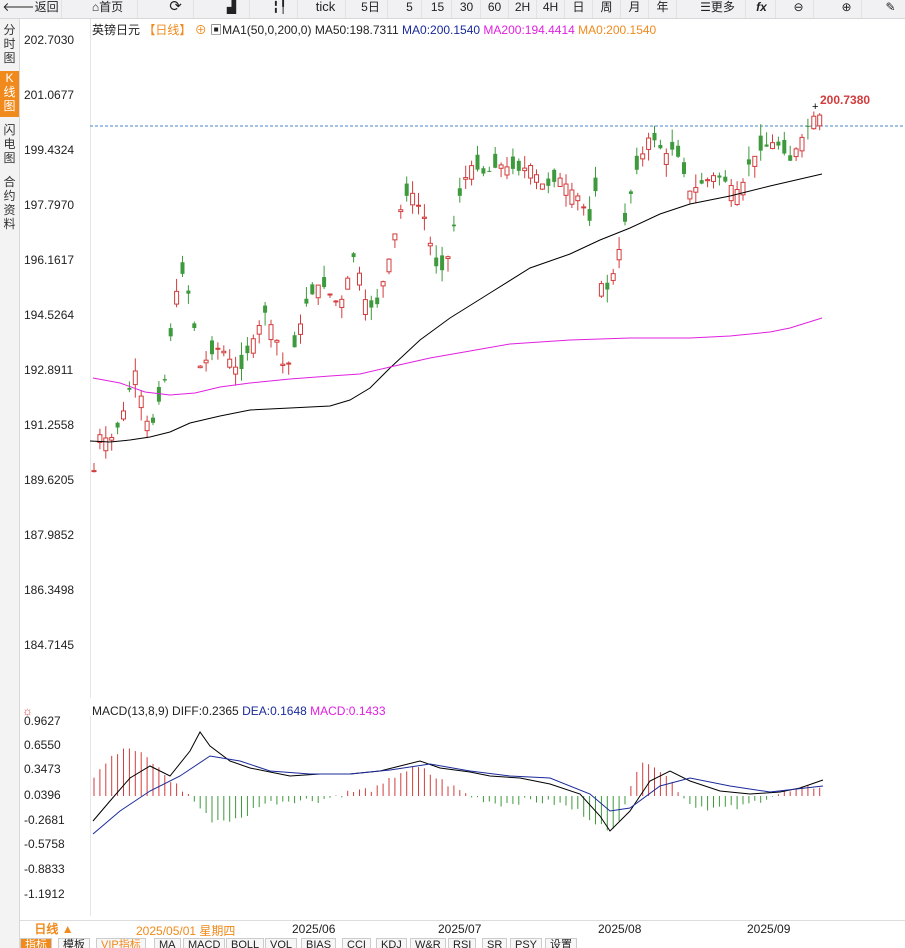 The height and width of the screenshot is (948, 905). What do you see at coordinates (356, 30) in the screenshot?
I see `ma50-value: MA50:198.7311` at bounding box center [356, 30].